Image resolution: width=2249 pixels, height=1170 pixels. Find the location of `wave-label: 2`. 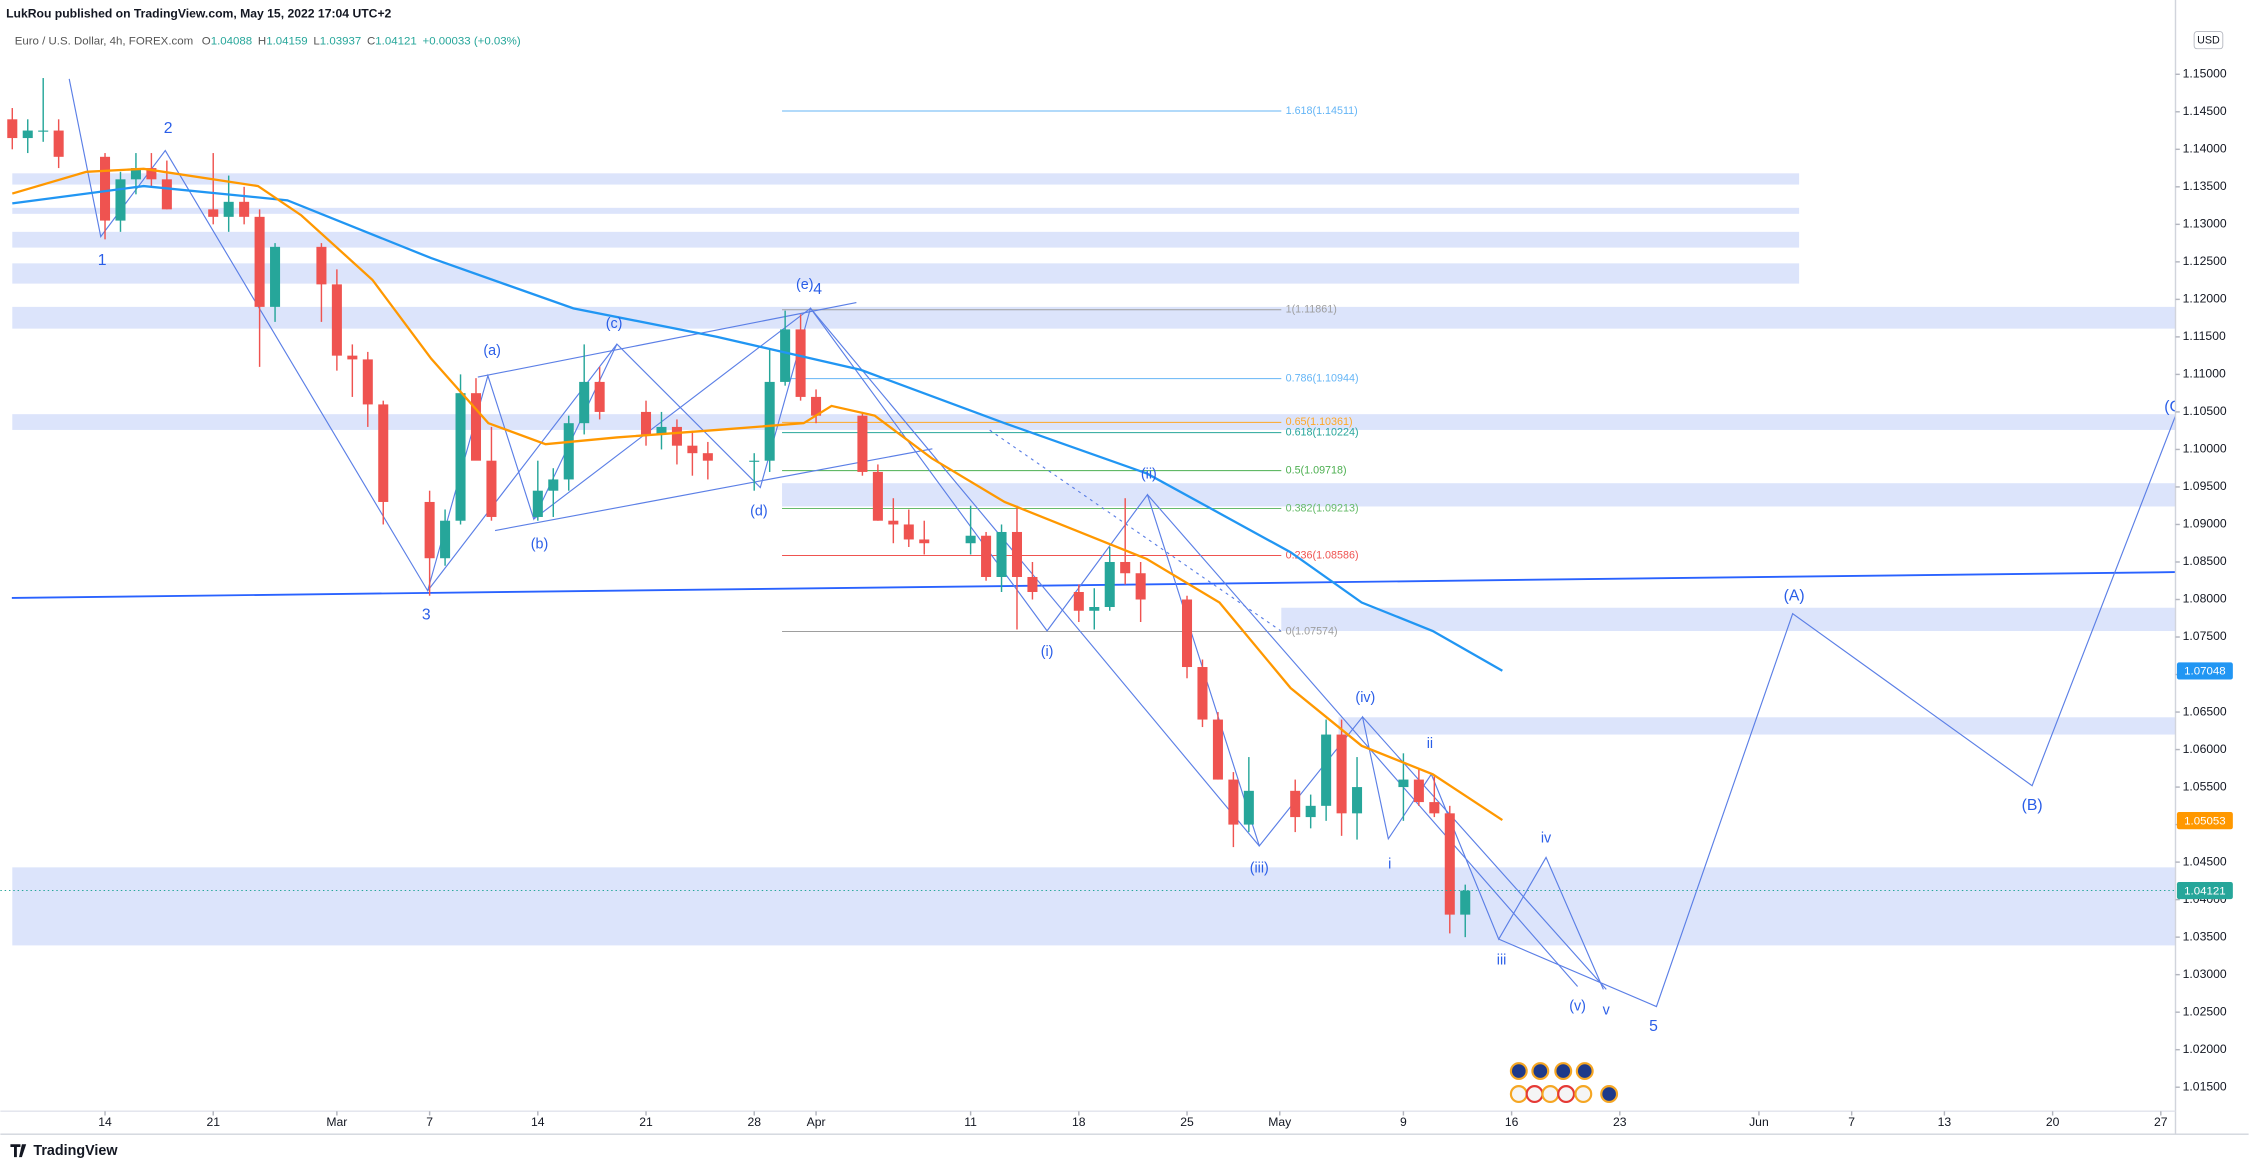

wave-label: 2 is located at coordinates (168, 128).